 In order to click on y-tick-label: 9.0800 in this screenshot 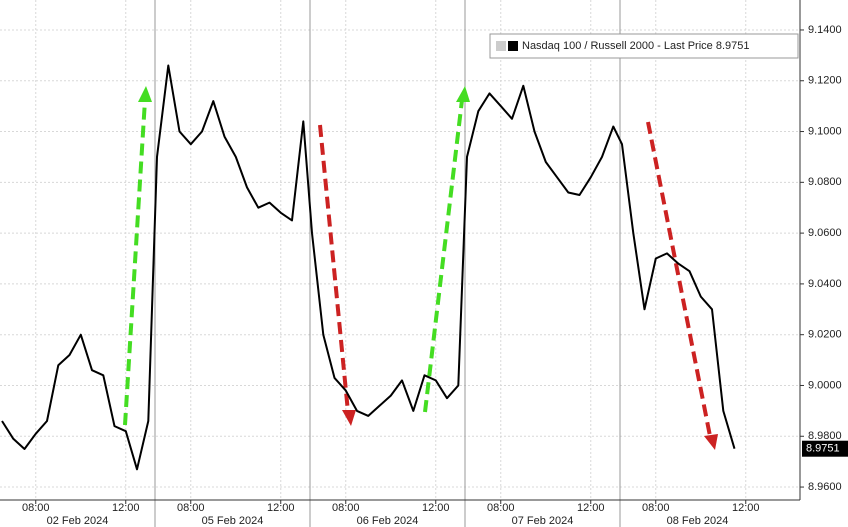, I will do `click(825, 182)`.